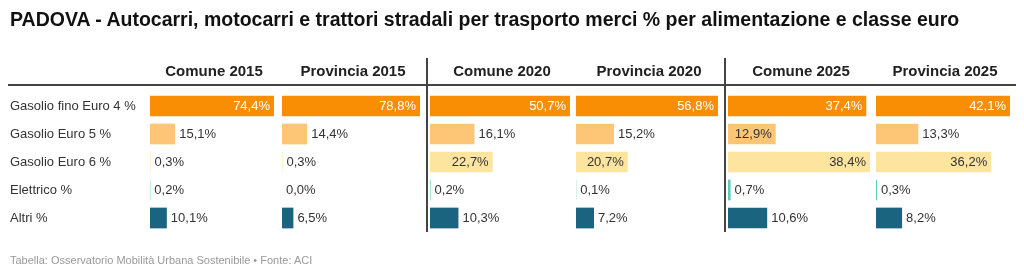  Describe the element at coordinates (988, 105) in the screenshot. I see `data-label: 42,1%` at that location.